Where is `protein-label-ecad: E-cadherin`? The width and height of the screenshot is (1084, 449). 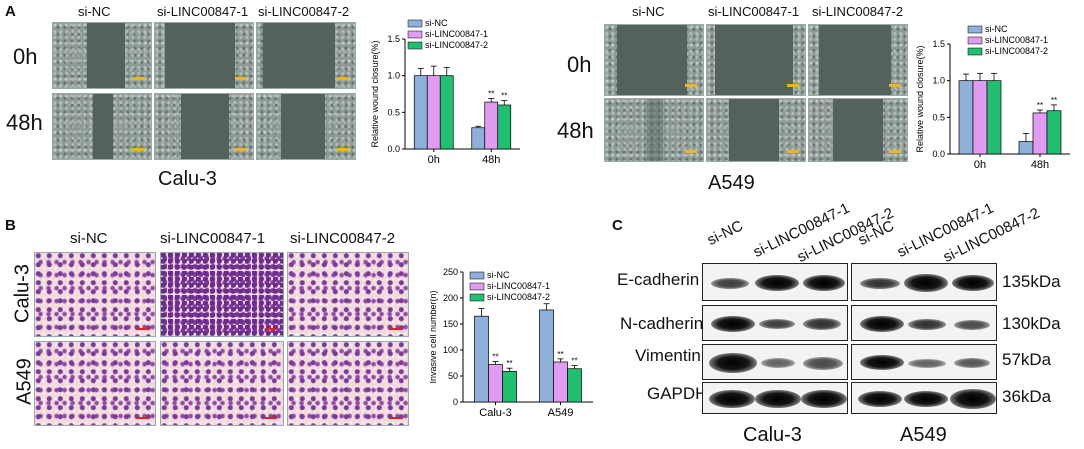
protein-label-ecad: E-cadherin is located at coordinates (658, 279).